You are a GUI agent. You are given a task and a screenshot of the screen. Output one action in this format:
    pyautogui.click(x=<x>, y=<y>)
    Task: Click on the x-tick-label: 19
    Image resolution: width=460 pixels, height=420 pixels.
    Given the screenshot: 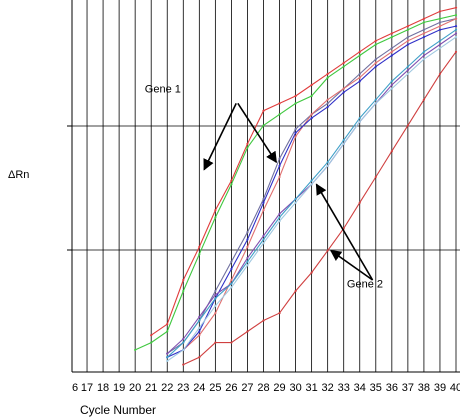 What is the action you would take?
    pyautogui.click(x=119, y=388)
    